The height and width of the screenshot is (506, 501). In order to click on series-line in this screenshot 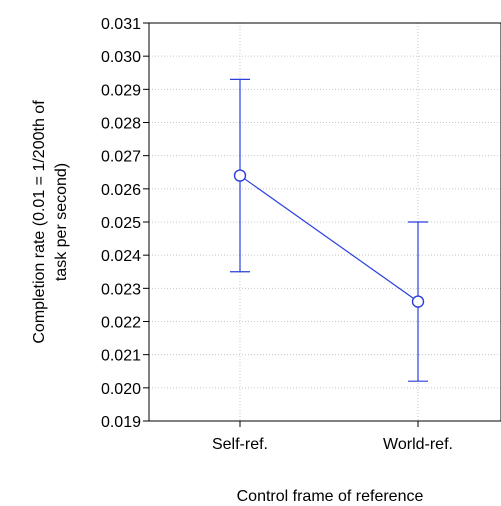, I will do `click(329, 239)`.